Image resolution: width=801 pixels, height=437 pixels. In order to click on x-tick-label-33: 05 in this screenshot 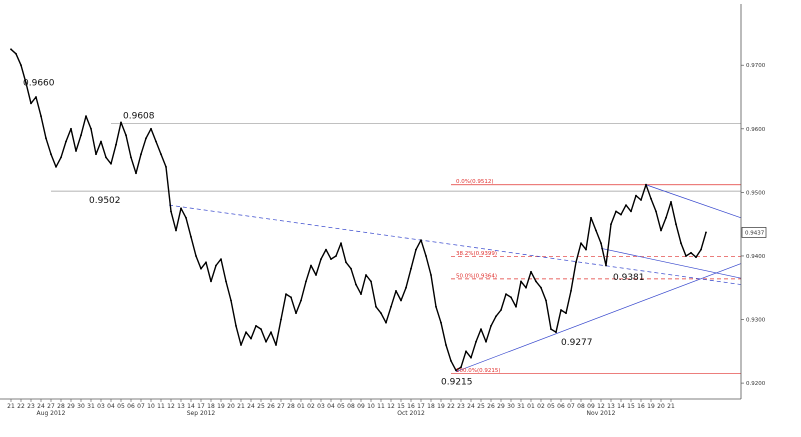, I will do `click(341, 406)`.